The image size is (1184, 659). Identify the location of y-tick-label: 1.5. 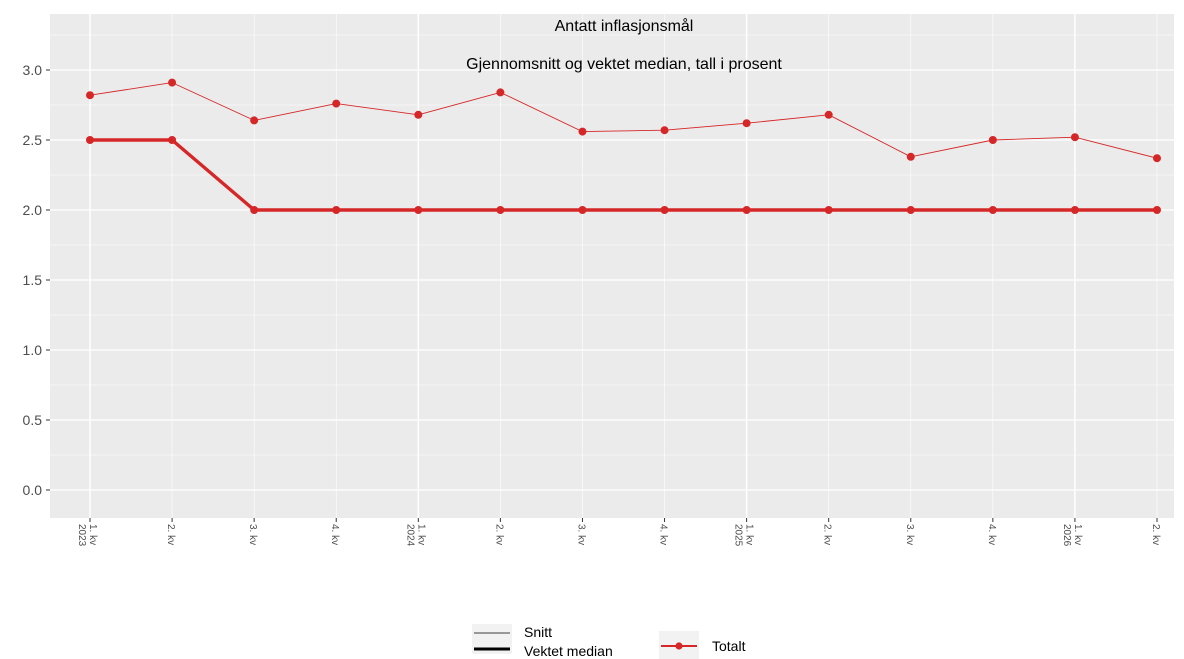
(33, 280).